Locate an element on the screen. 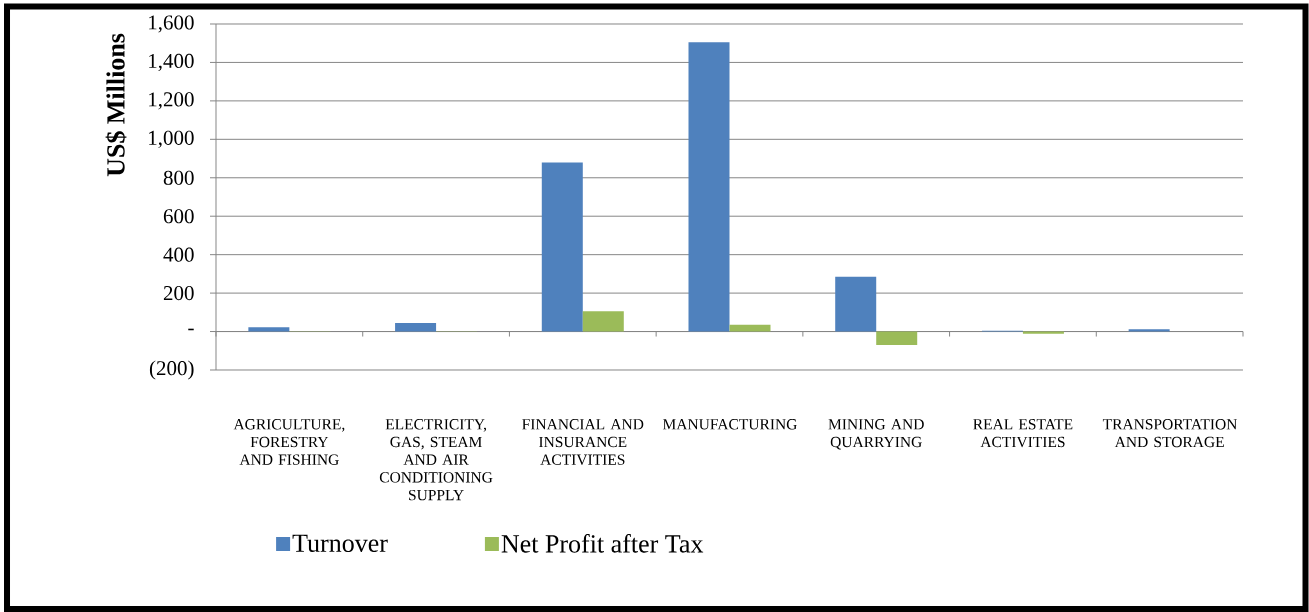 Image resolution: width=1309 pixels, height=612 pixels. x-tick-label: REAL ESTATE ACTIVITIES is located at coordinates (1023, 433).